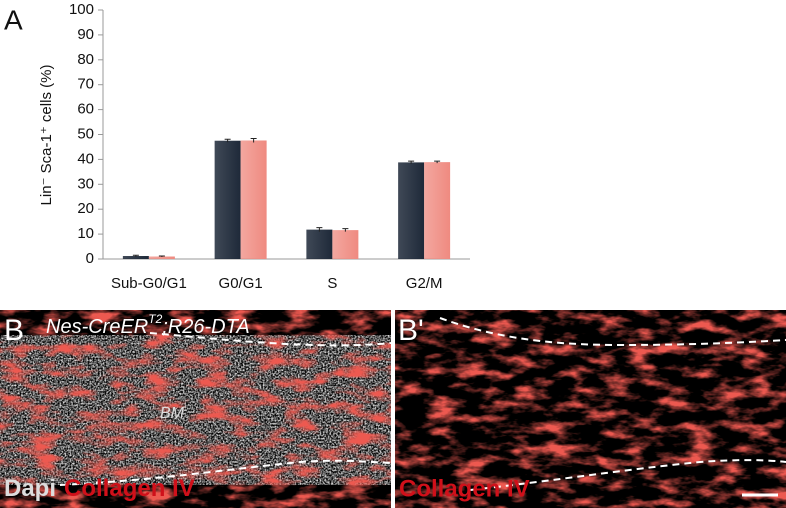 Image resolution: width=786 pixels, height=508 pixels. Describe the element at coordinates (155, 319) in the screenshot. I see `genotype-superscript: T2` at that location.